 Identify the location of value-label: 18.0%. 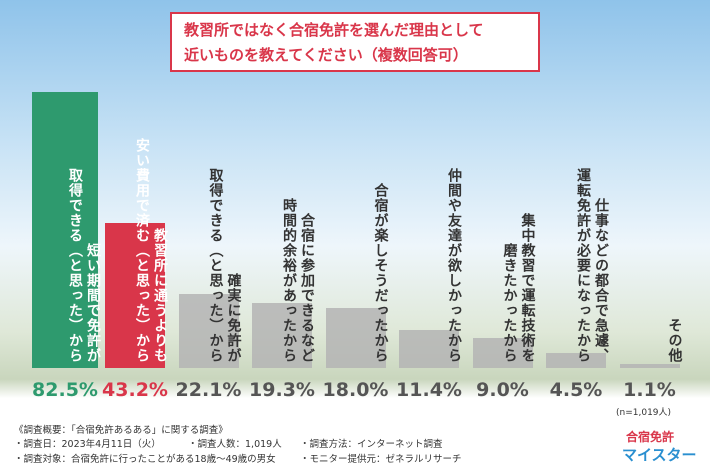
(355, 390).